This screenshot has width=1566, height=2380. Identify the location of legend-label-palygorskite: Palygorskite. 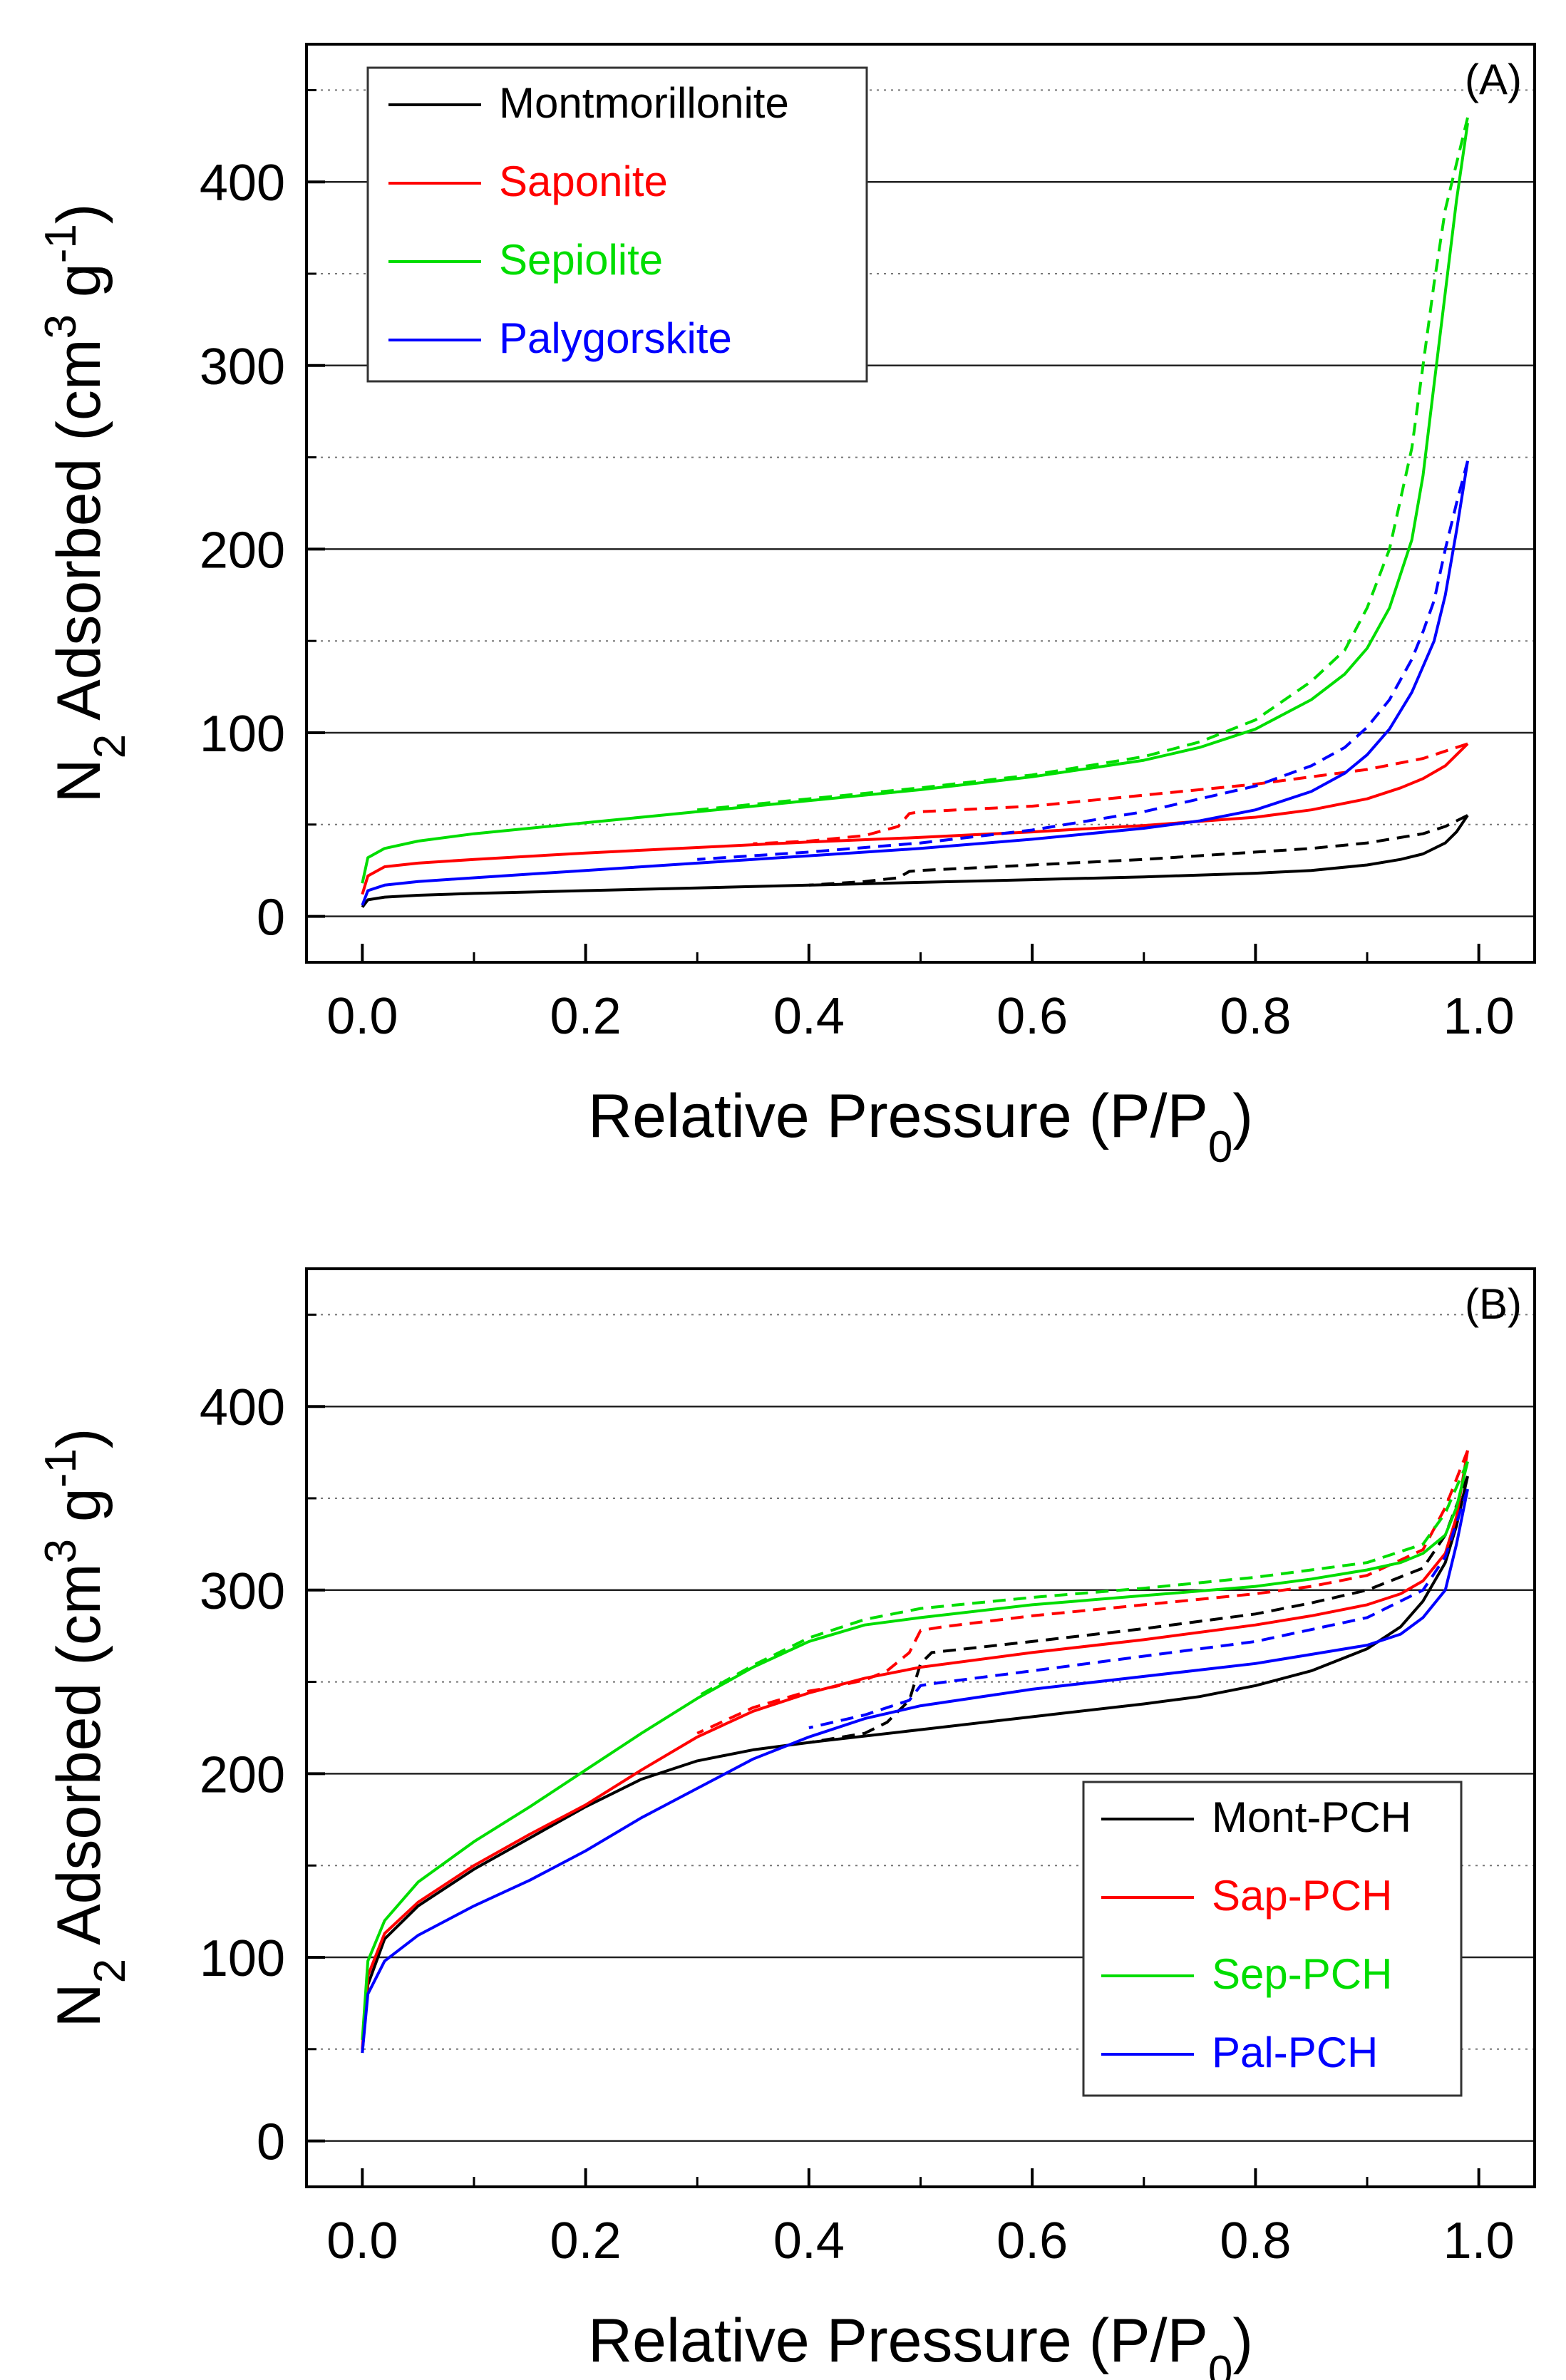
(615, 338).